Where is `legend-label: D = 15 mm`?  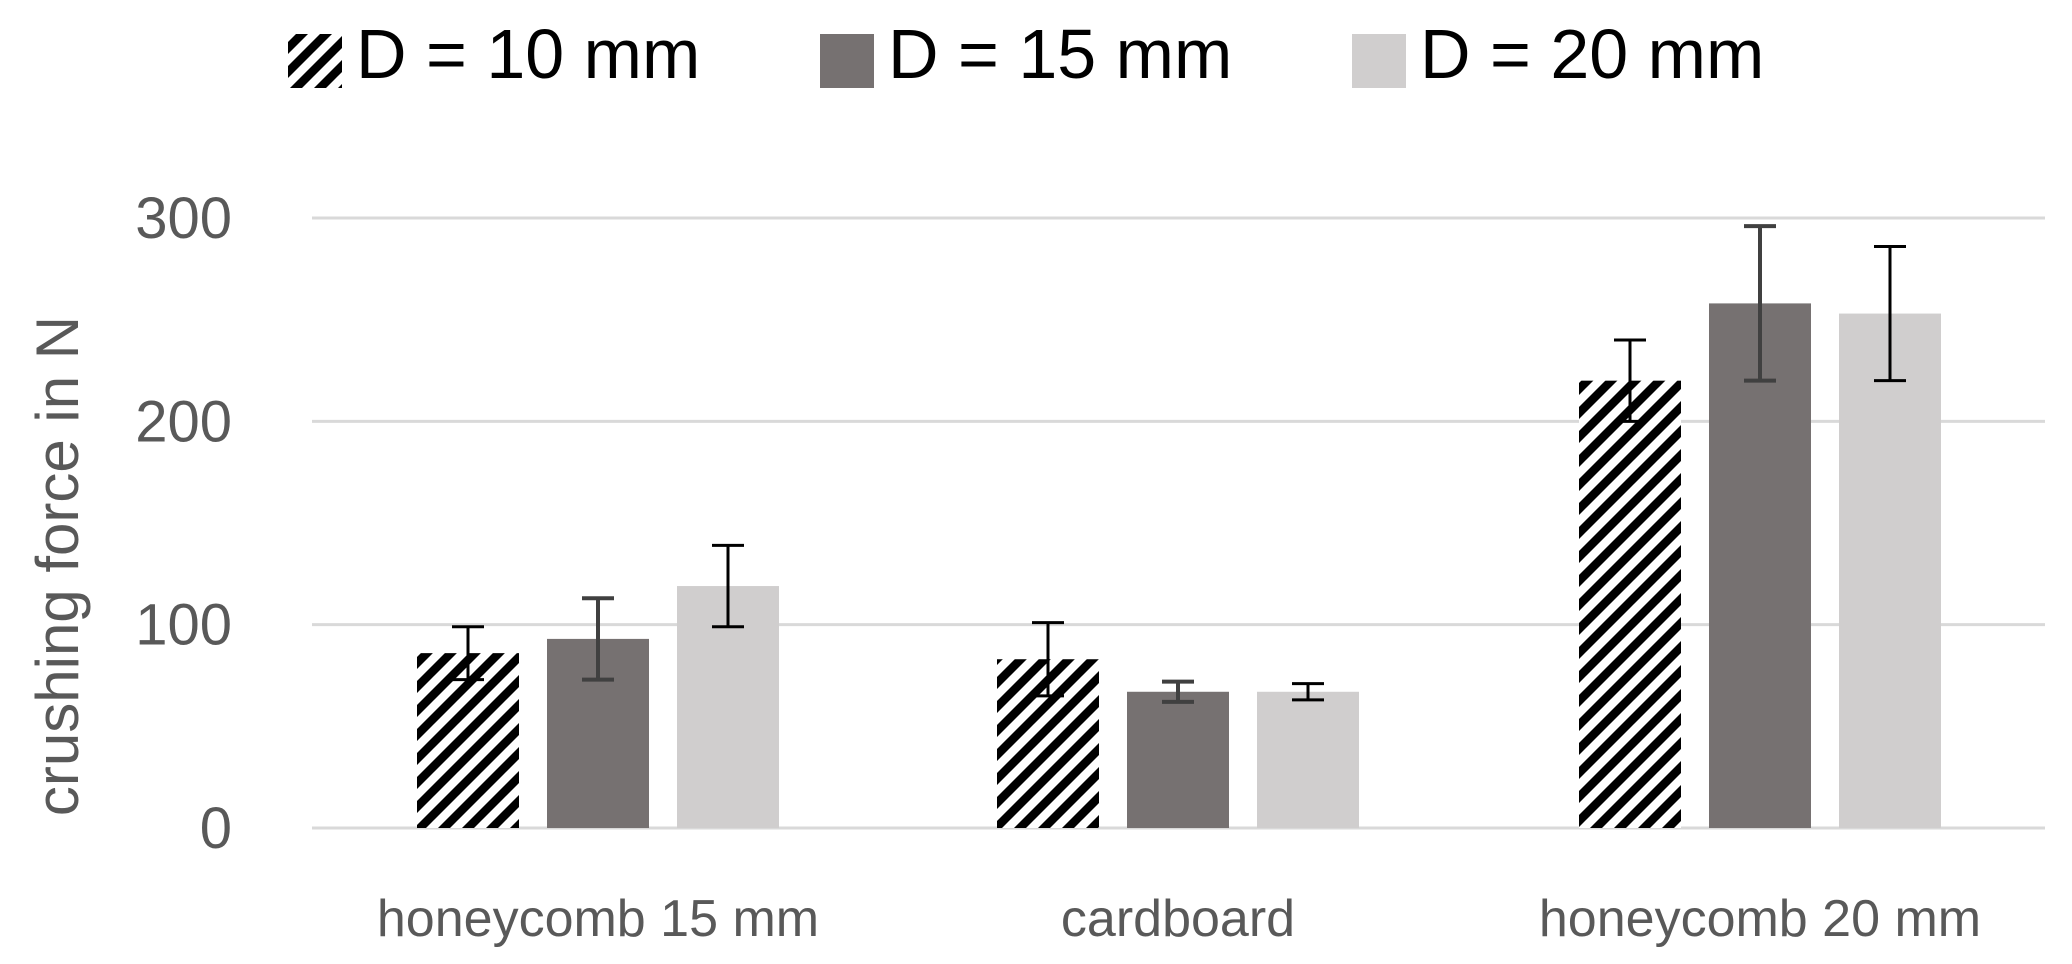 legend-label: D = 15 mm is located at coordinates (1060, 54).